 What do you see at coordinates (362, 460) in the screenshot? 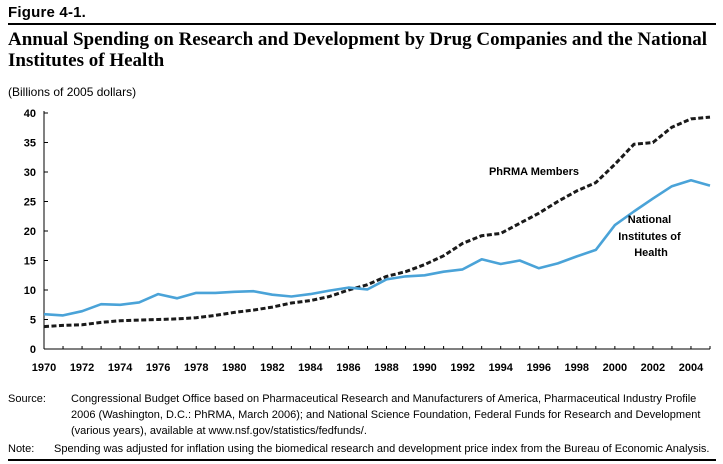
I see `bottom-rule` at bounding box center [362, 460].